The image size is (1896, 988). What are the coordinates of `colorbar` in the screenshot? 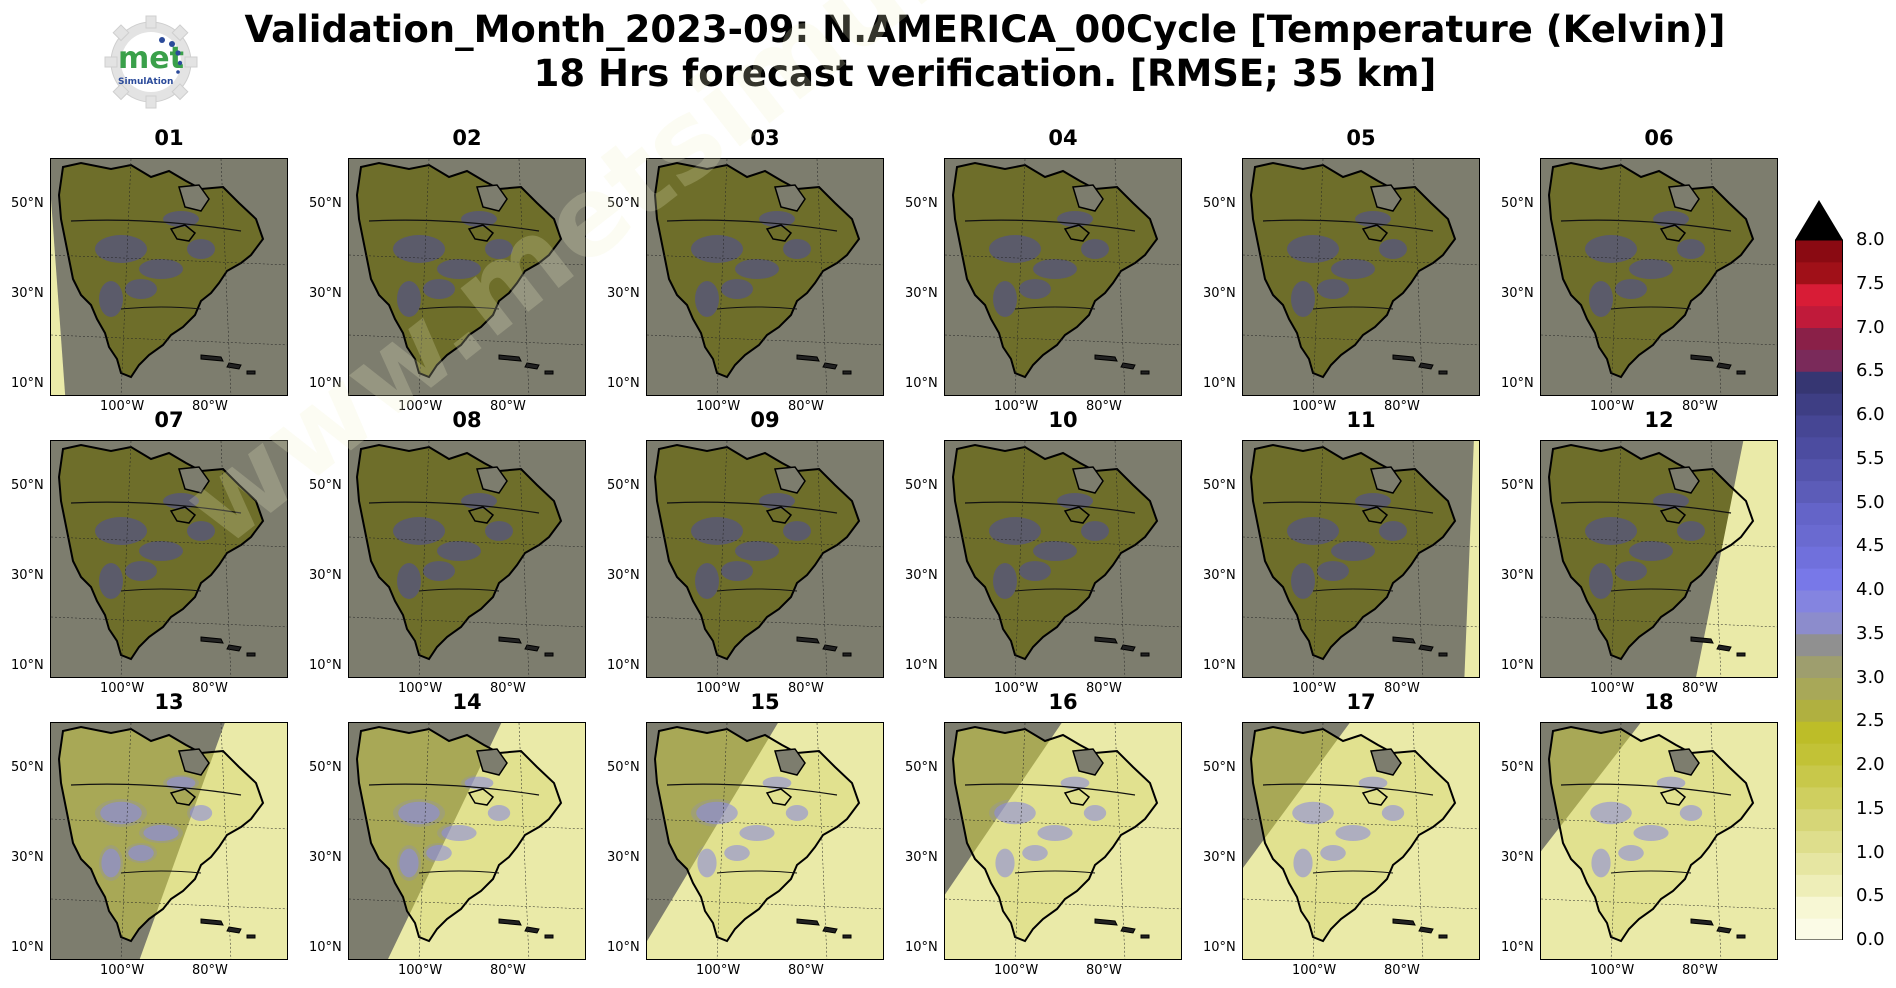 It's located at (1819, 570).